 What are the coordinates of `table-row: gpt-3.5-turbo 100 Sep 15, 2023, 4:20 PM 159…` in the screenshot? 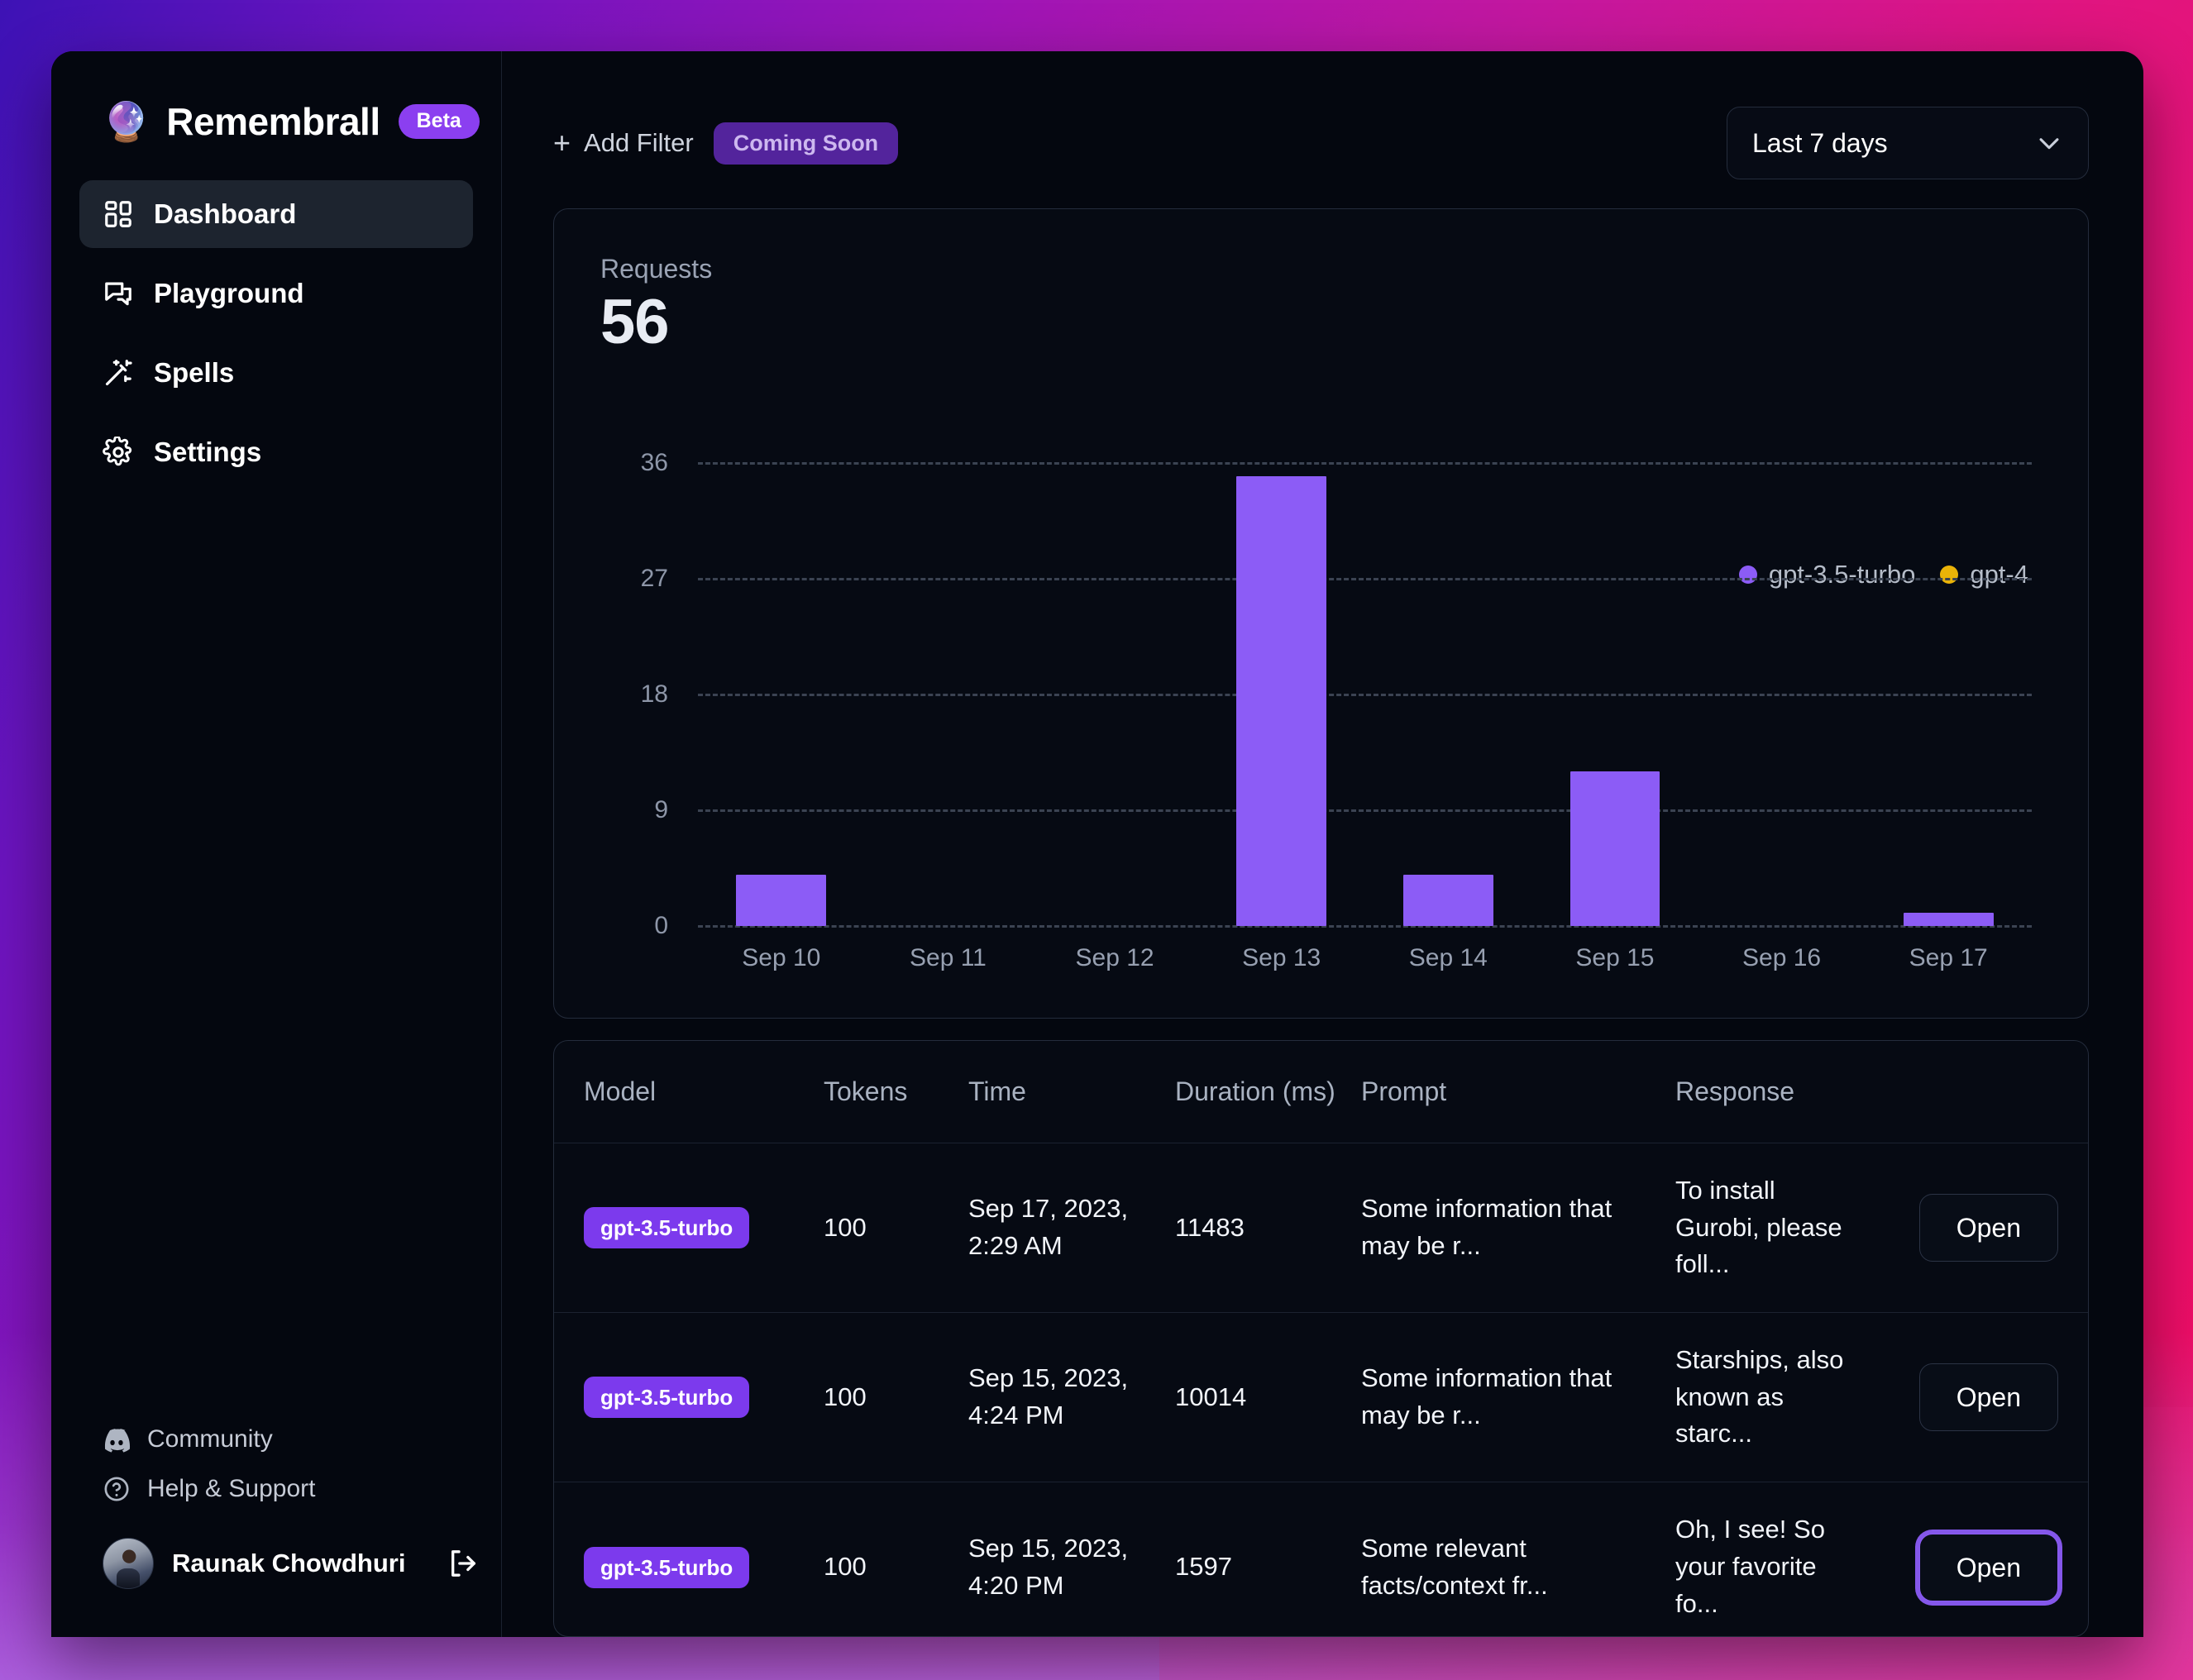 It's located at (1321, 1559).